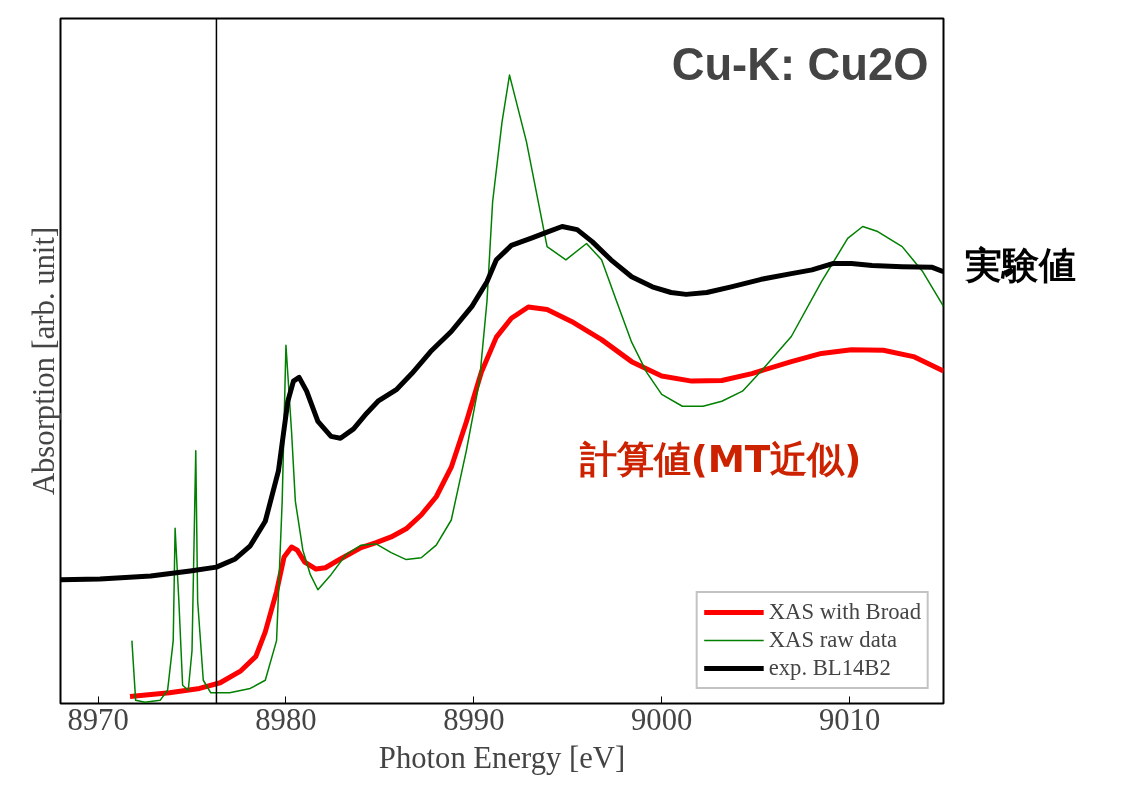 This screenshot has height=794, width=1124. Describe the element at coordinates (829, 668) in the screenshot. I see `legend-label: exp. BL14B2` at that location.